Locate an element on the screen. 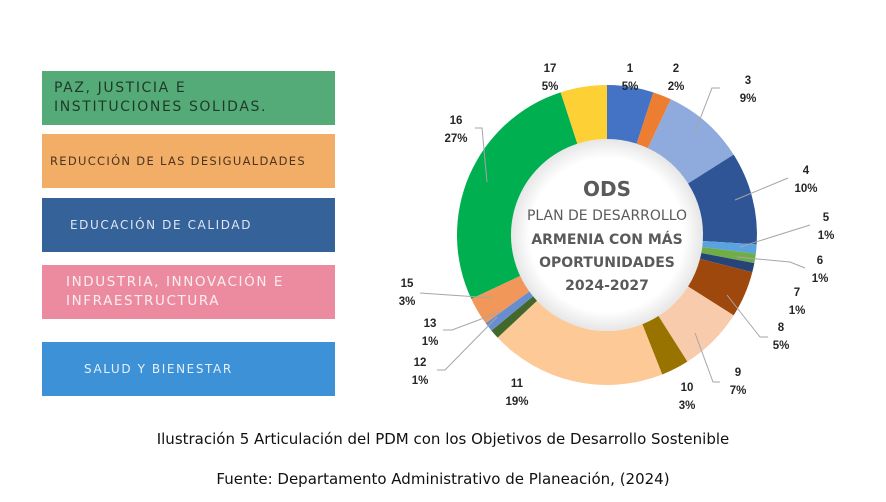  legend-box-reduccion-desigualdades: REDUCCIÓN DE LAS DESIGUALDADES is located at coordinates (188, 161).